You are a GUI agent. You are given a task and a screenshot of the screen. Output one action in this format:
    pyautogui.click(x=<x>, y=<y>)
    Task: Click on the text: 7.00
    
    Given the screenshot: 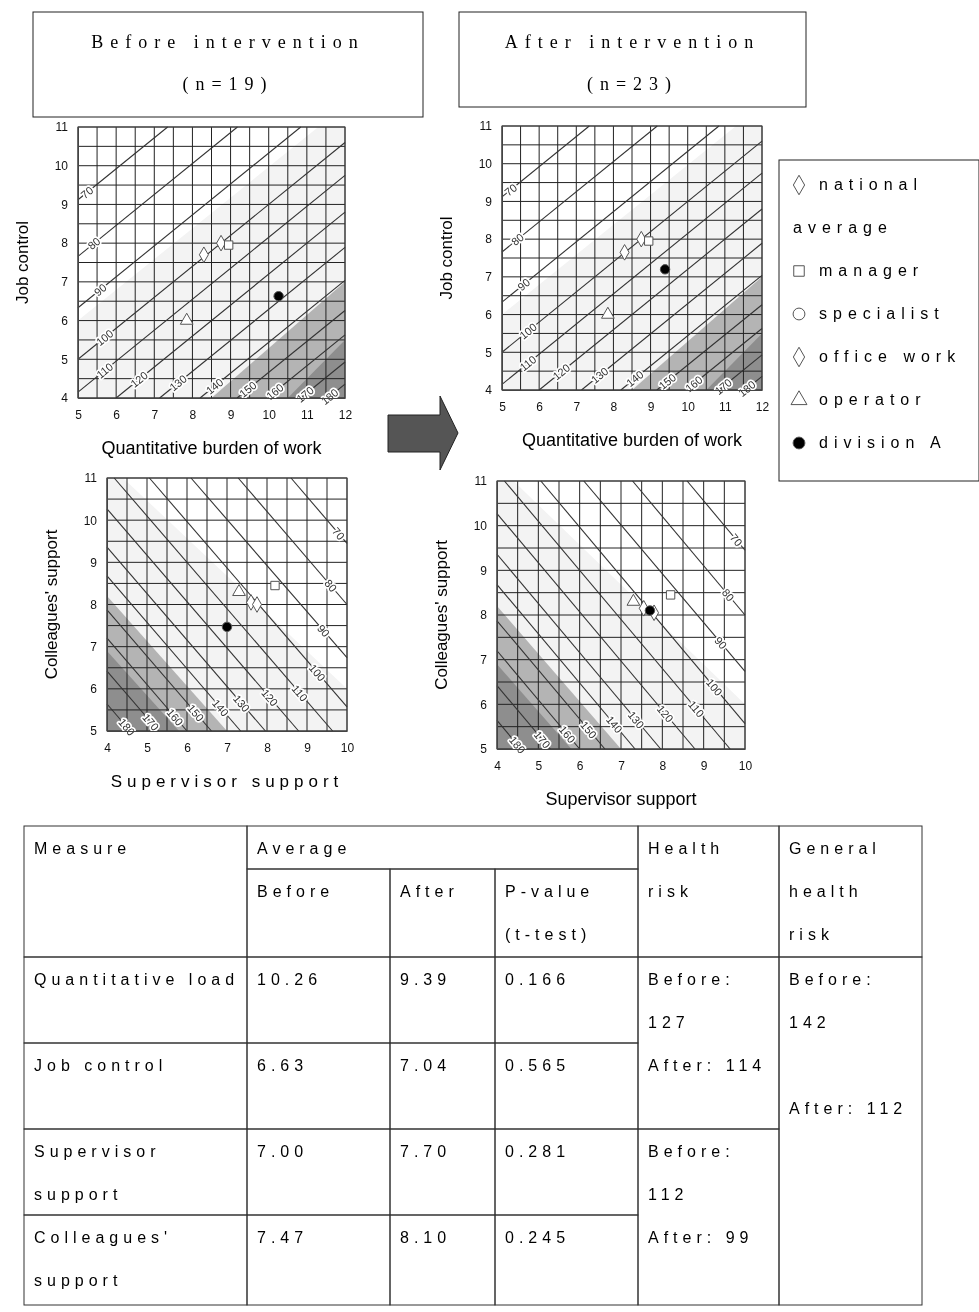 What is the action you would take?
    pyautogui.click(x=283, y=1151)
    